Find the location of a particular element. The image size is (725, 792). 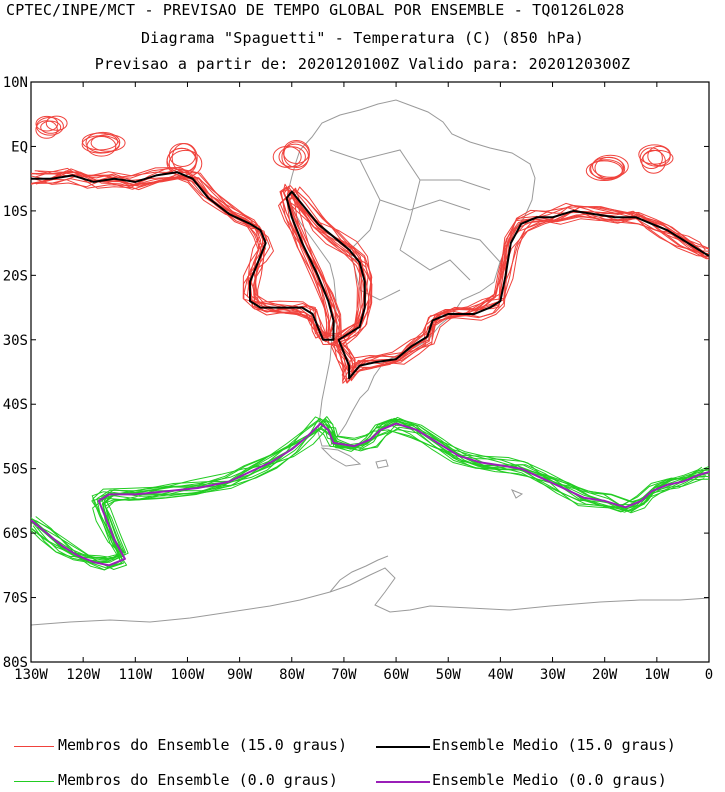

legend-label-mean-0: Ensemble Medio (0.0 graus) is located at coordinates (549, 780).